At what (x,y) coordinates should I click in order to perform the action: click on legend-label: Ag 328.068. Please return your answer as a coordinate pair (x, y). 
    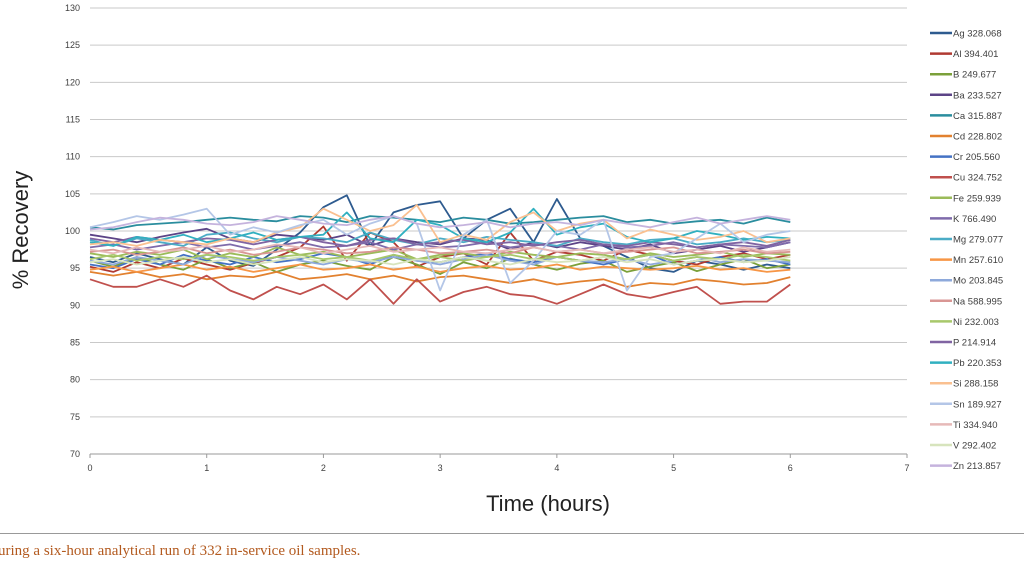
    Looking at the image, I should click on (977, 34).